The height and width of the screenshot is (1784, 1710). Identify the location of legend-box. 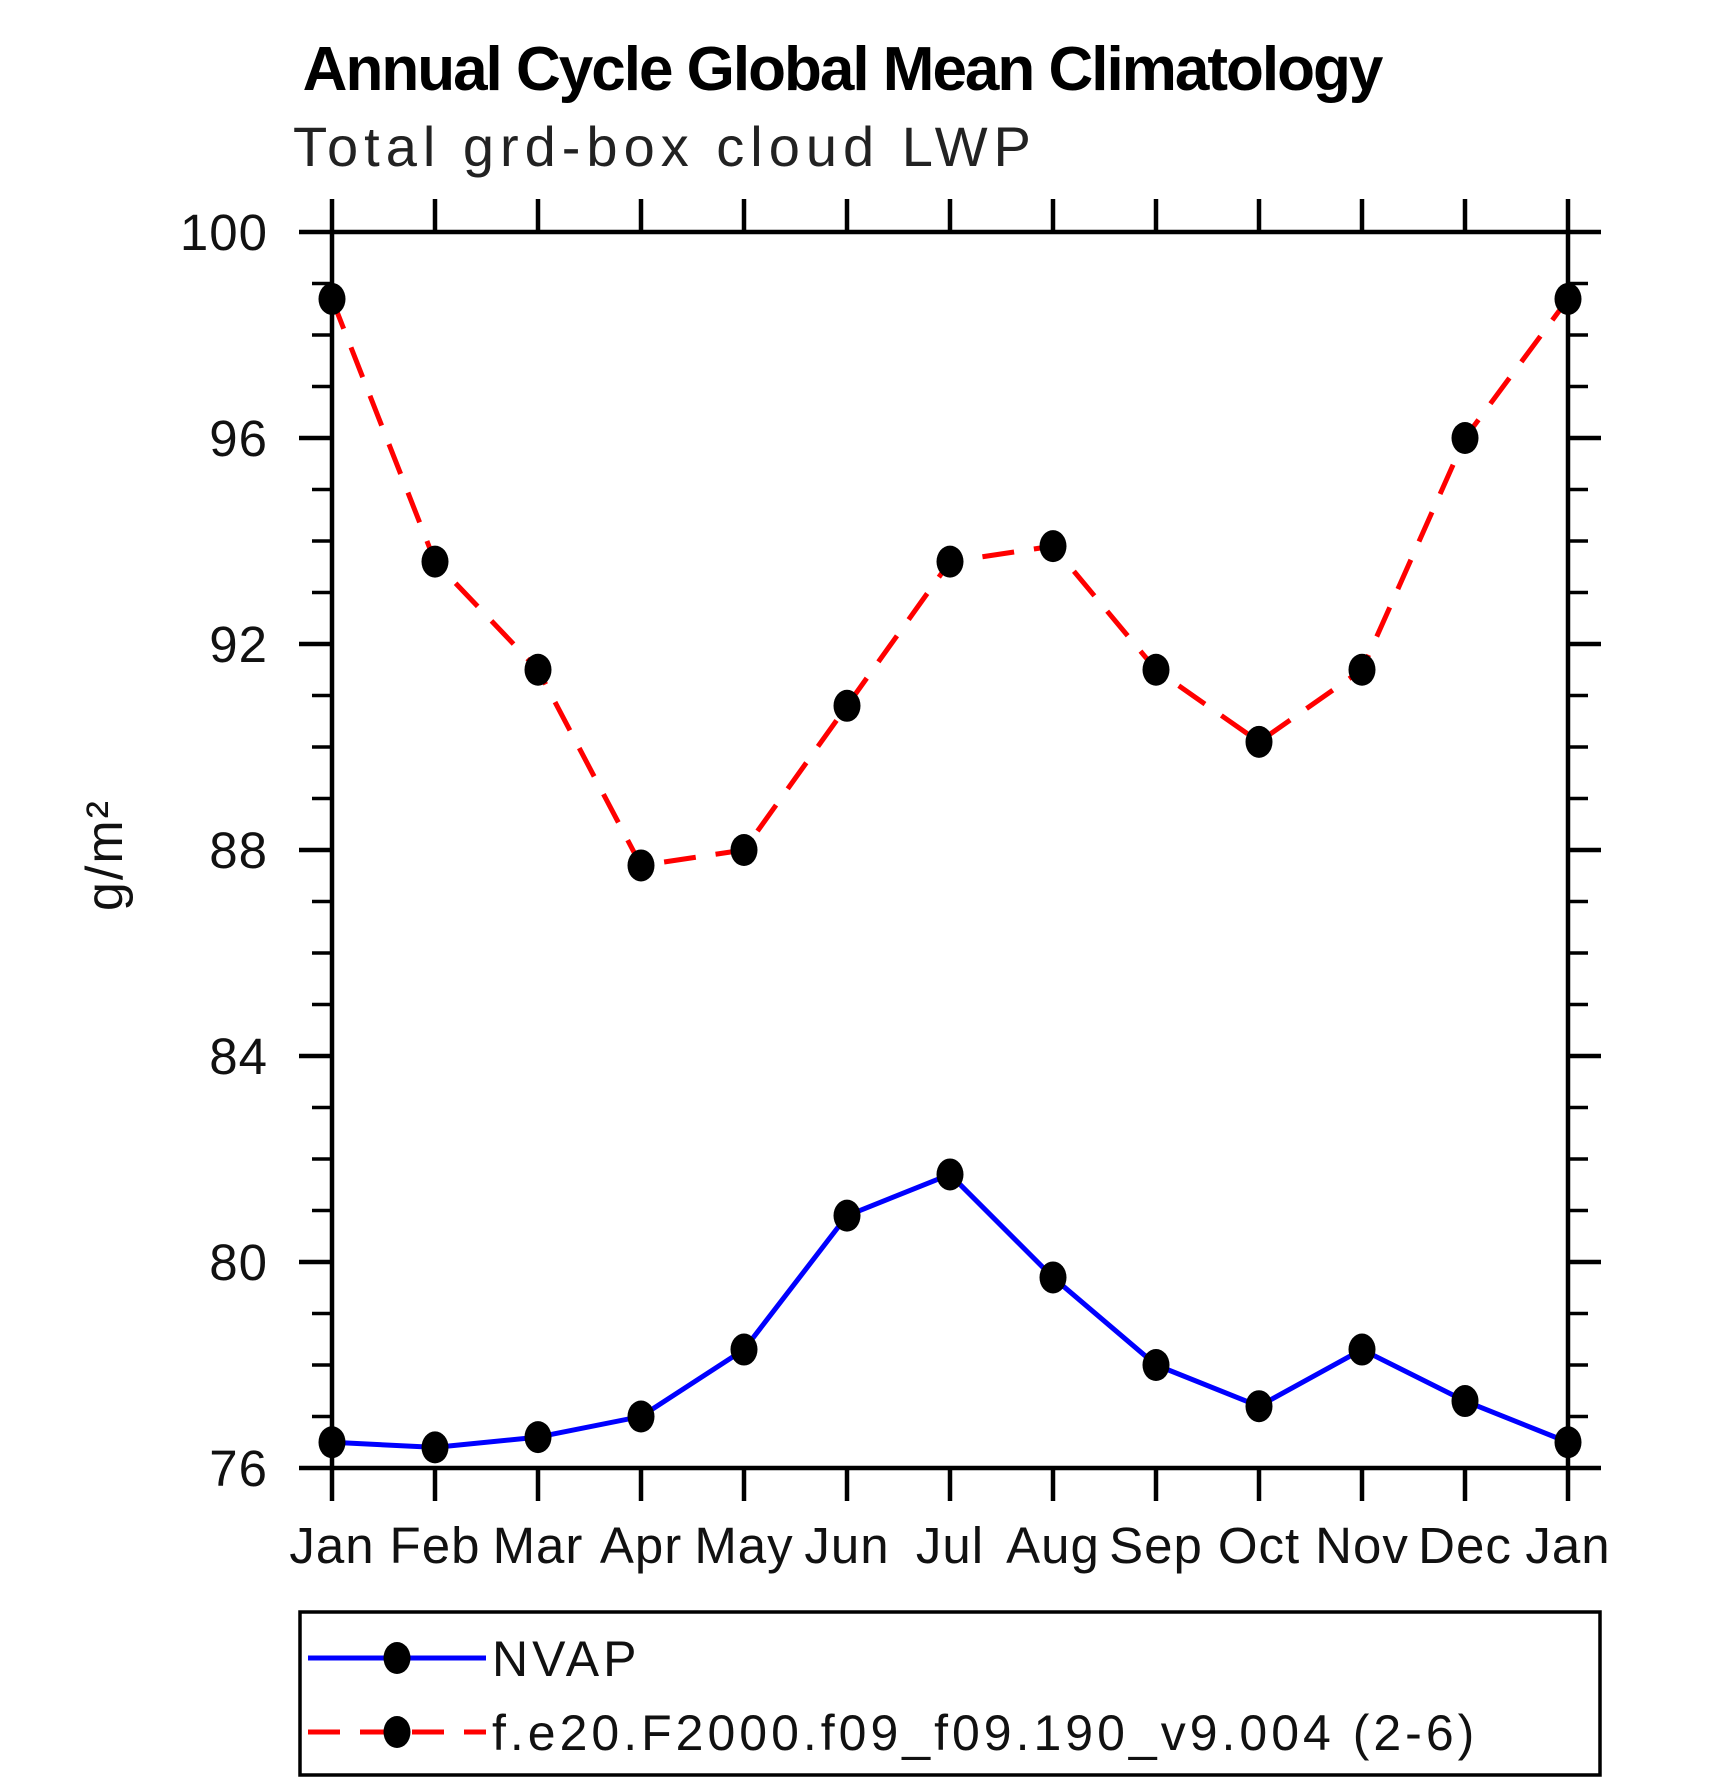
(950, 1693).